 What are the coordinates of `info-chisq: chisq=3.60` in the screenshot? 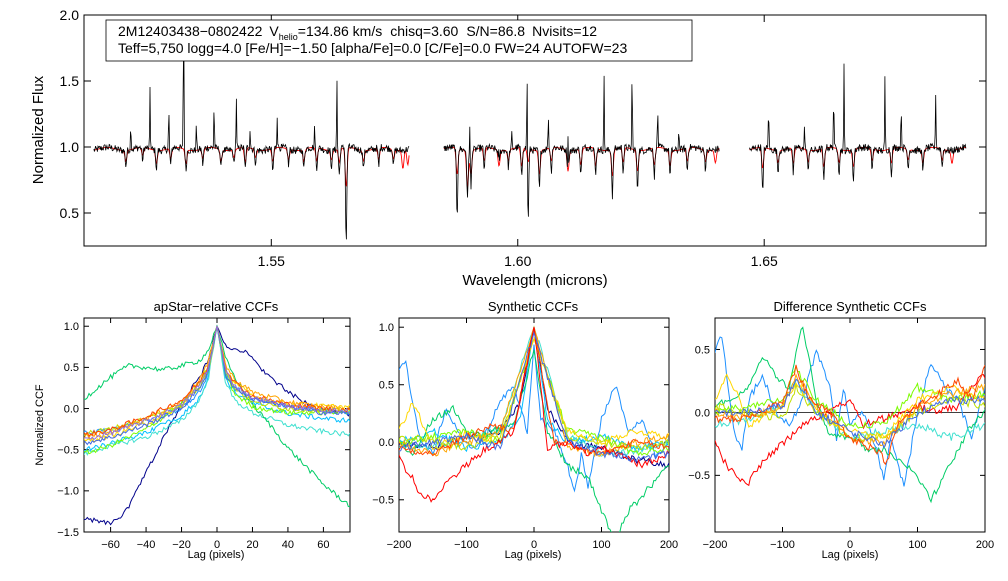 It's located at (424, 31).